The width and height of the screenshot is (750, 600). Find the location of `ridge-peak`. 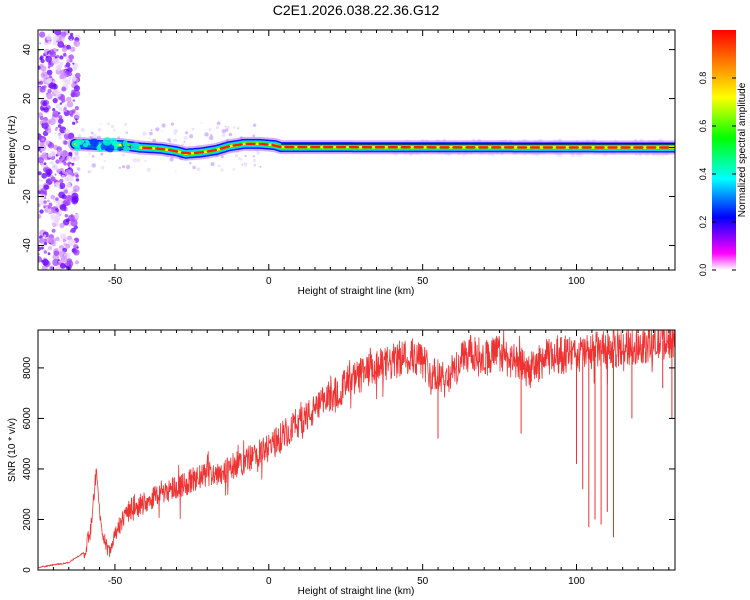

ridge-peak is located at coordinates (173, 150).